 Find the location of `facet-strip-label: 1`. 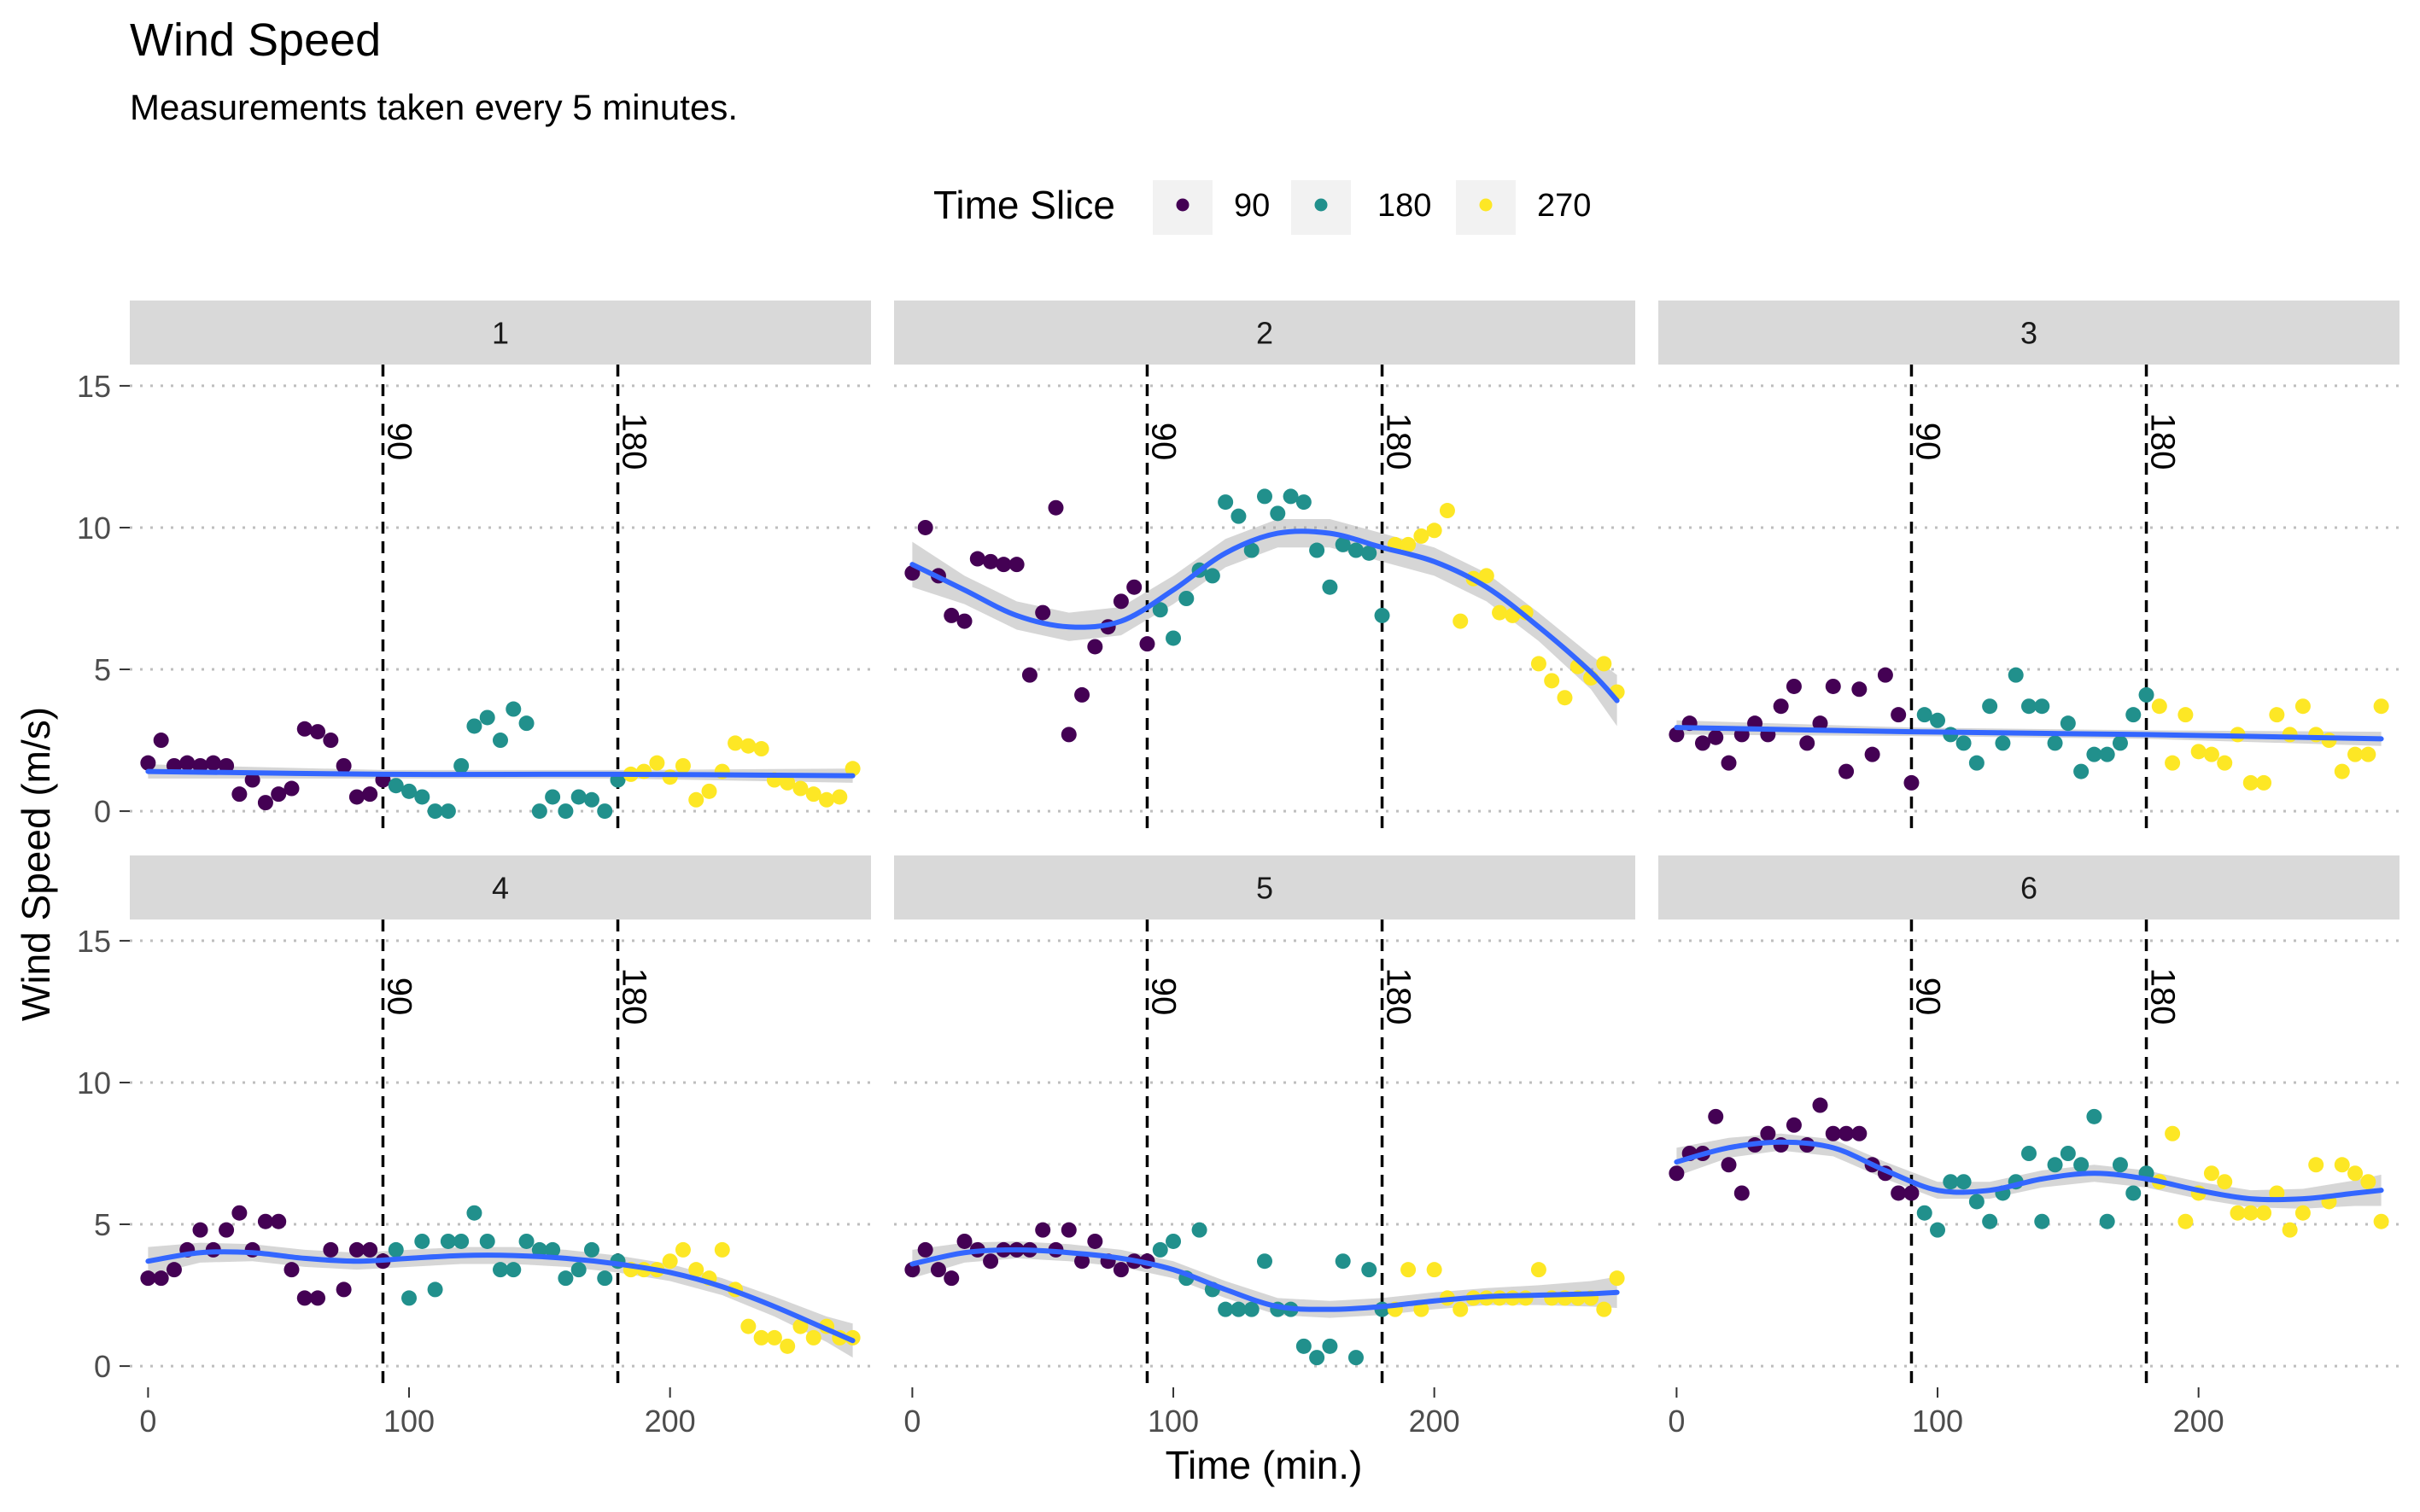

facet-strip-label: 1 is located at coordinates (501, 333).